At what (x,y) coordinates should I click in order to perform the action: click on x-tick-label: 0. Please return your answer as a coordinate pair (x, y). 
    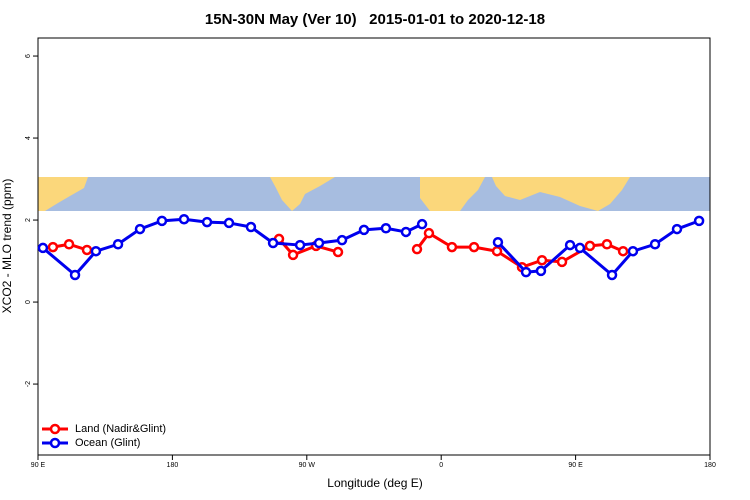
    Looking at the image, I should click on (441, 465).